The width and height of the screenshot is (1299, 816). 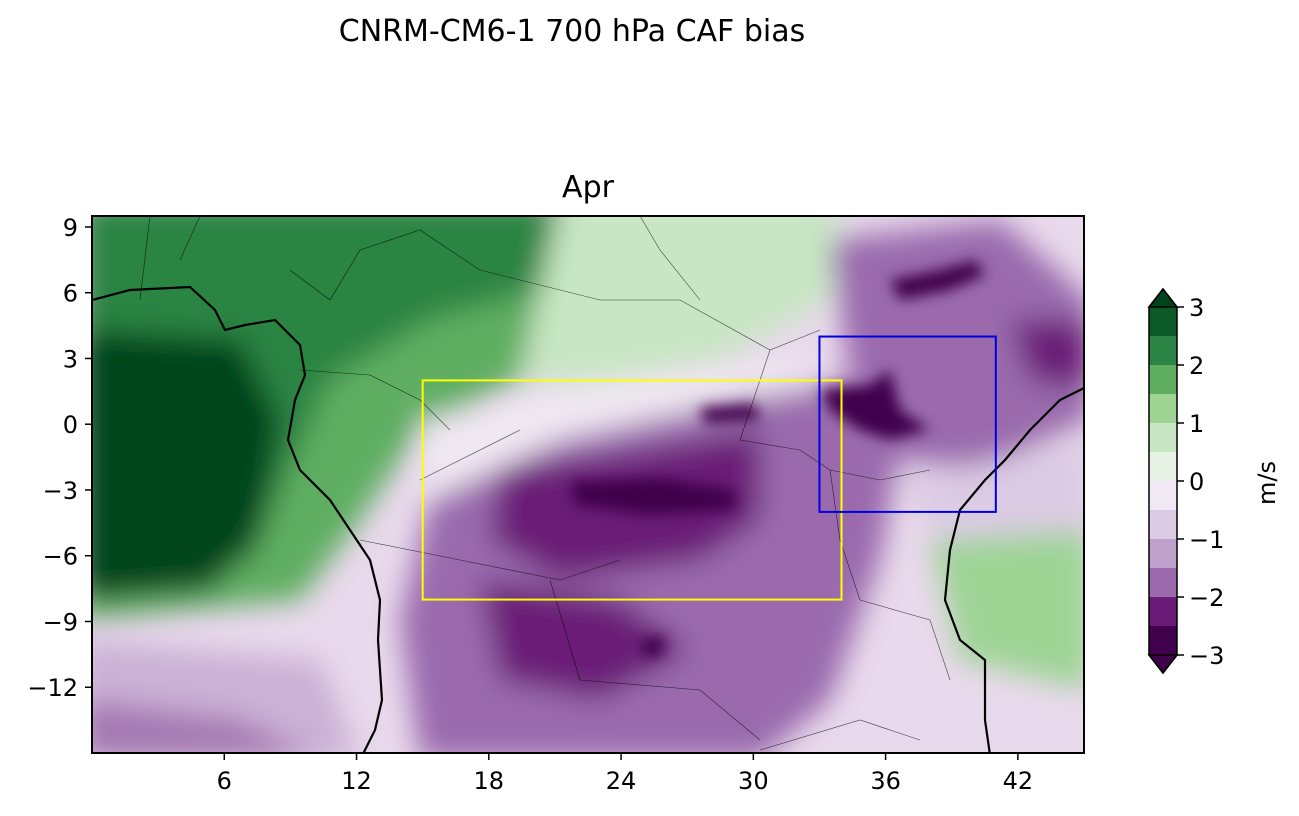 What do you see at coordinates (224, 781) in the screenshot?
I see `x-tick-label: 6` at bounding box center [224, 781].